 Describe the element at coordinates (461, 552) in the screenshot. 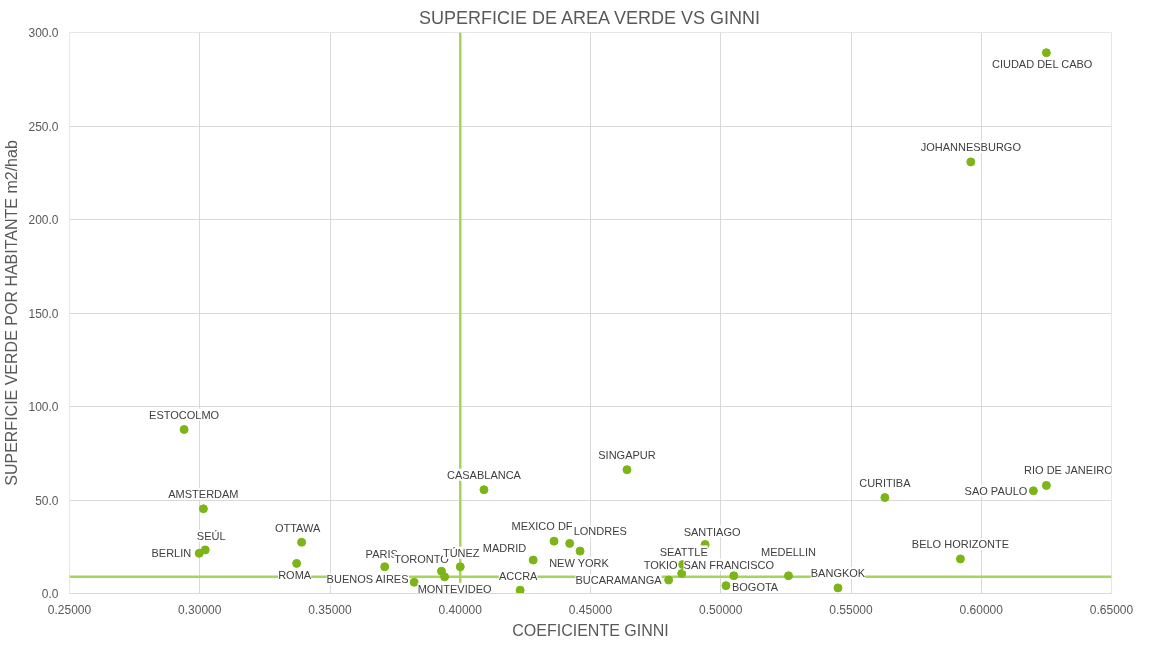

I see `annotation: TÚNEZ` at that location.